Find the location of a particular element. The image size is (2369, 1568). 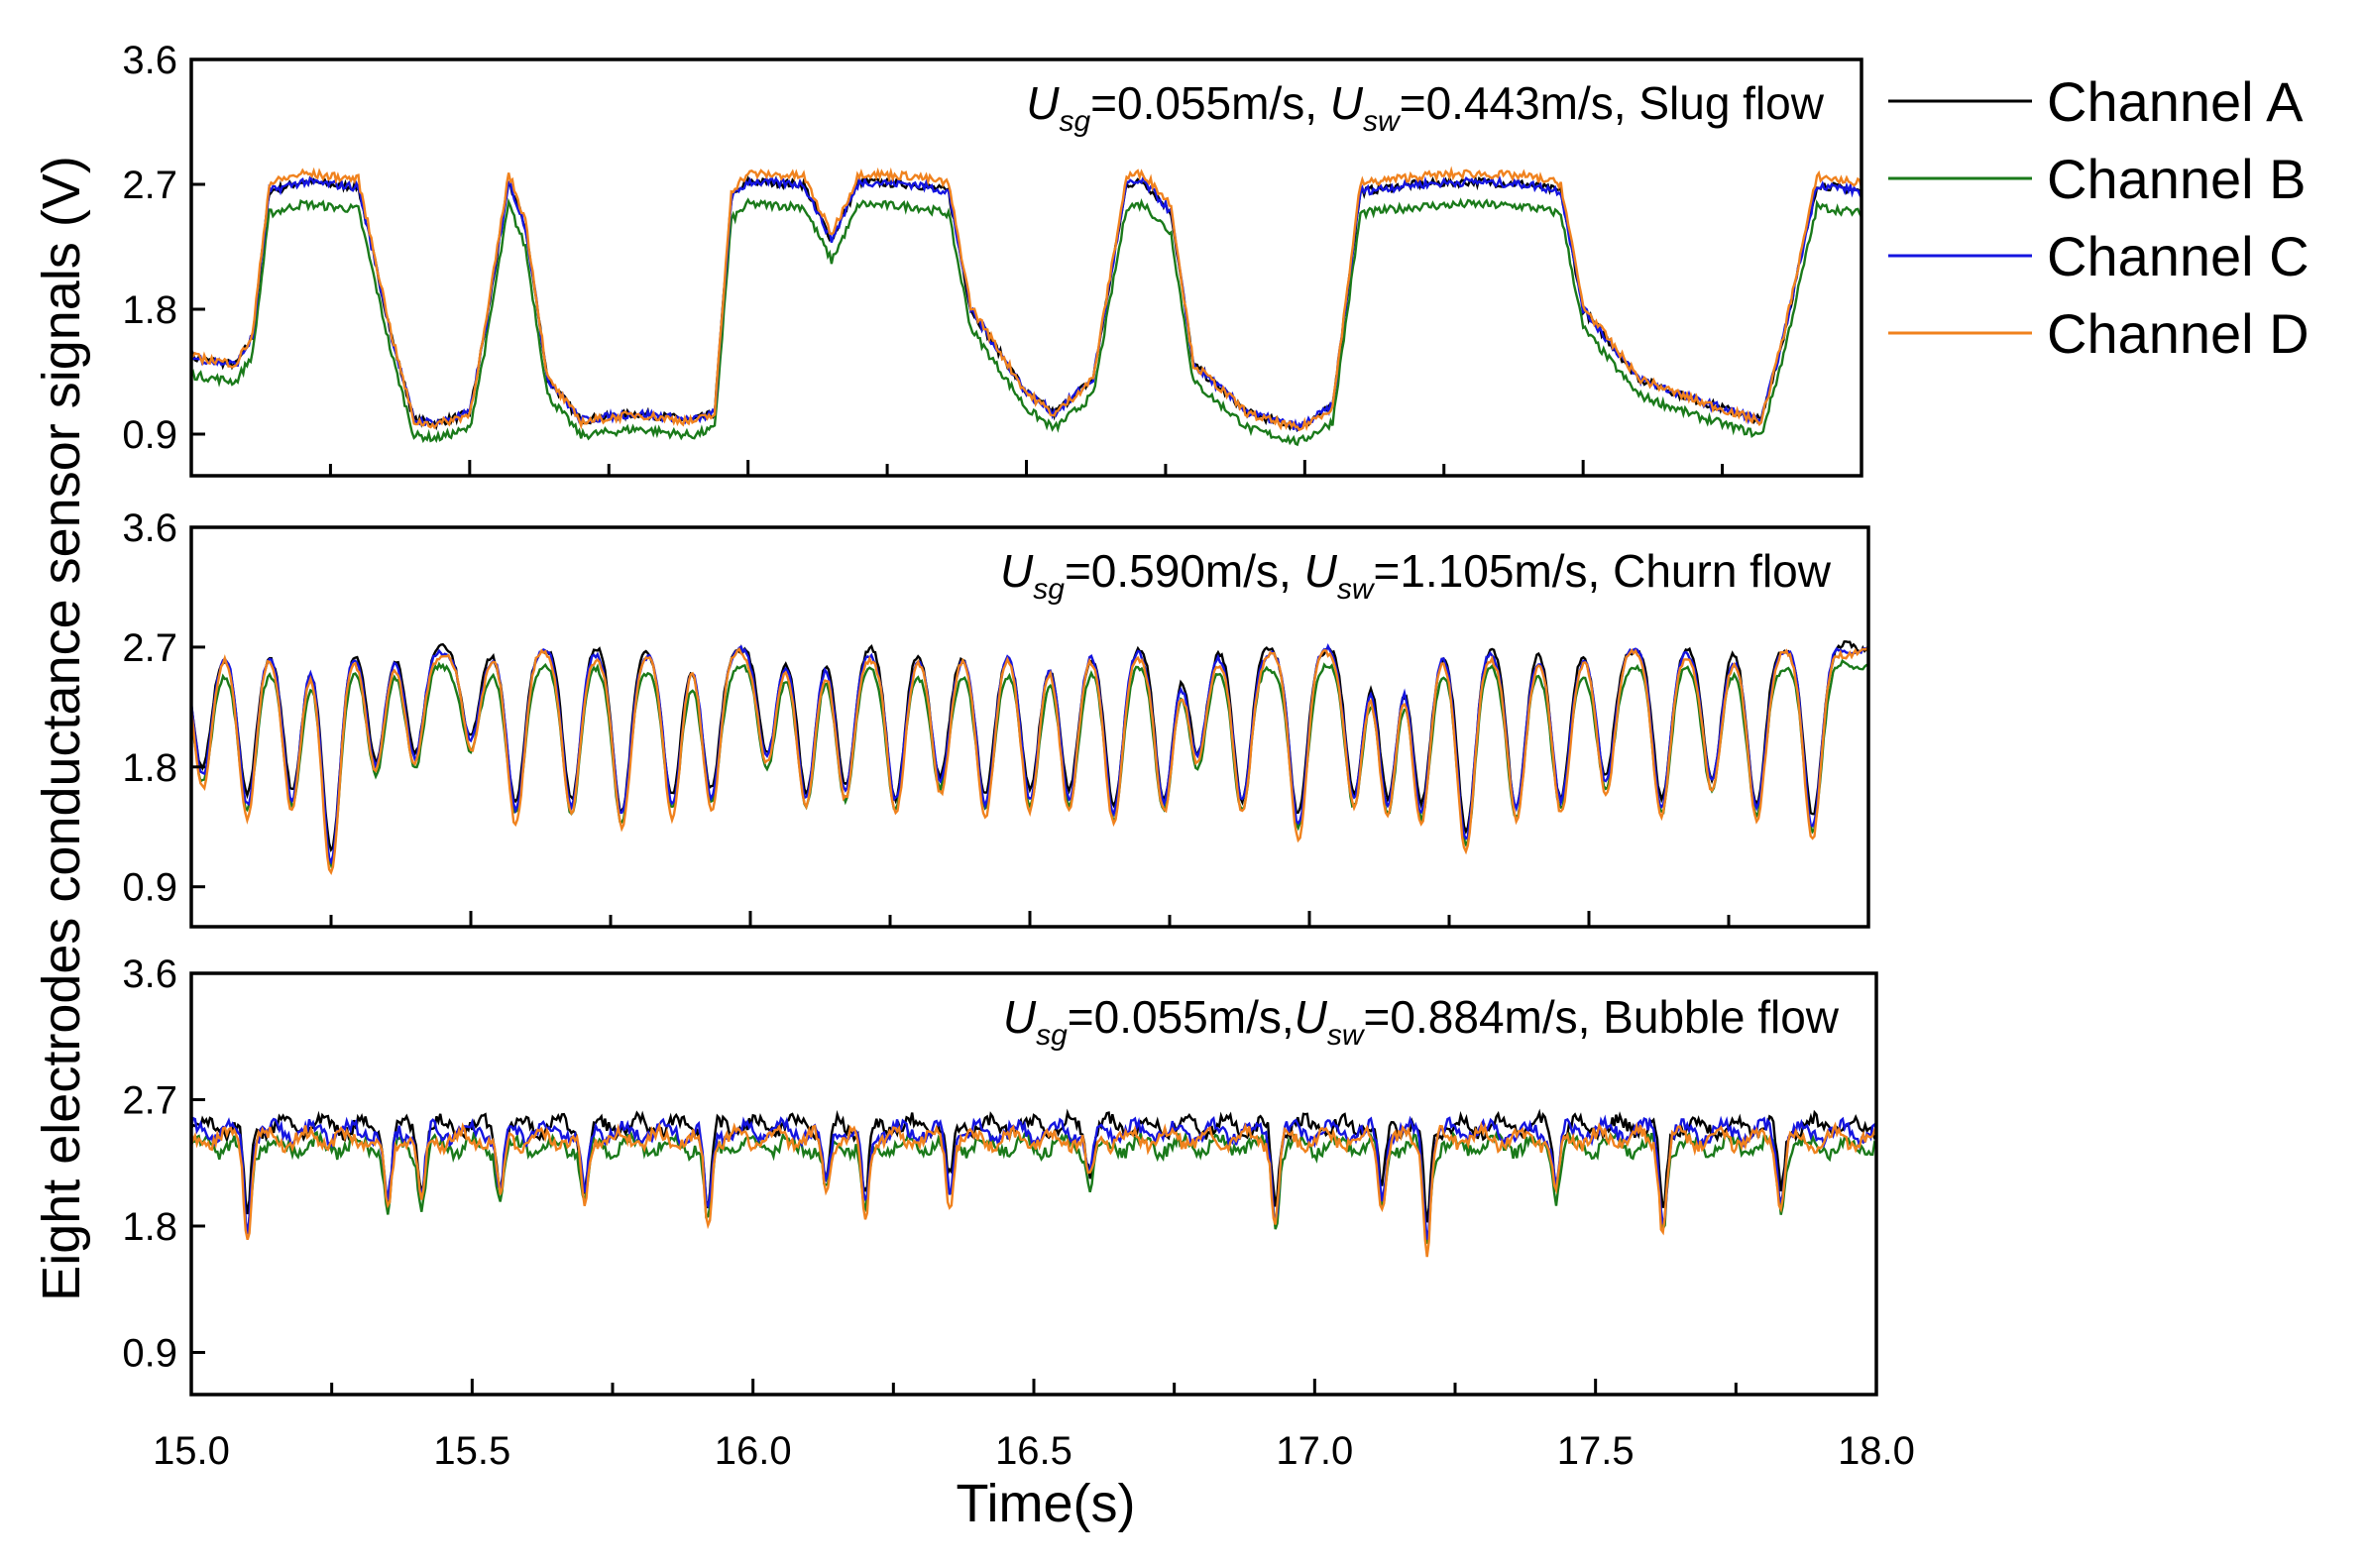

flow-annotation: Usg=0.055m/s, Usw=0.443m/s, Slug flow is located at coordinates (1425, 107).